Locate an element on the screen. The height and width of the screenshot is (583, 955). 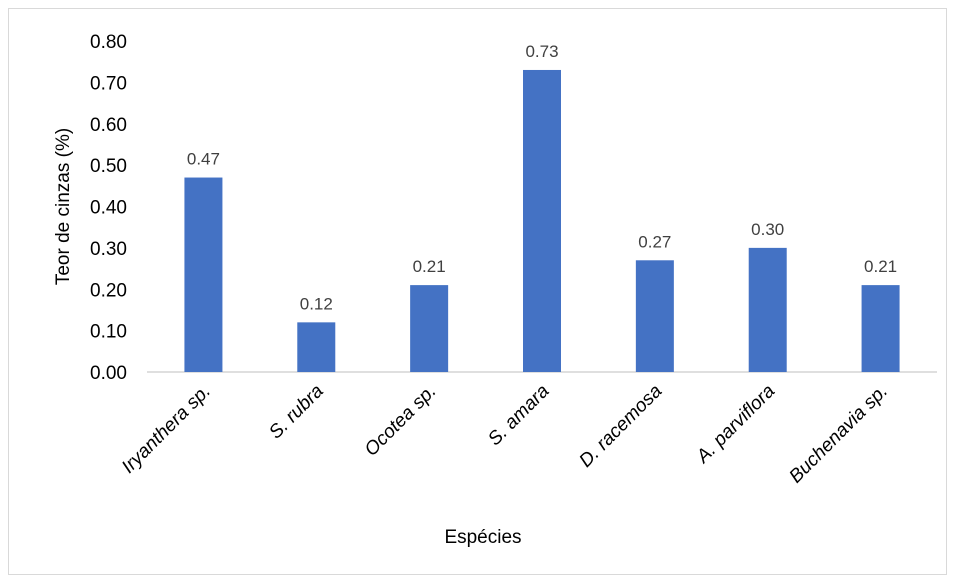
x-tick-label: Ocotea sp. is located at coordinates (401, 421).